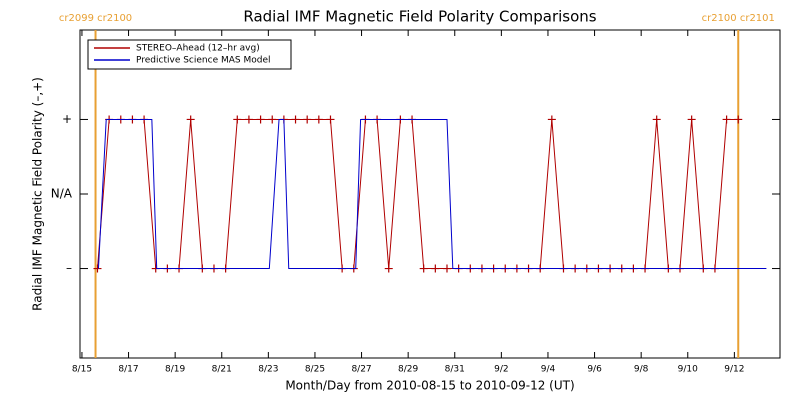  Describe the element at coordinates (67, 119) in the screenshot. I see `y-tick-label: +` at that location.